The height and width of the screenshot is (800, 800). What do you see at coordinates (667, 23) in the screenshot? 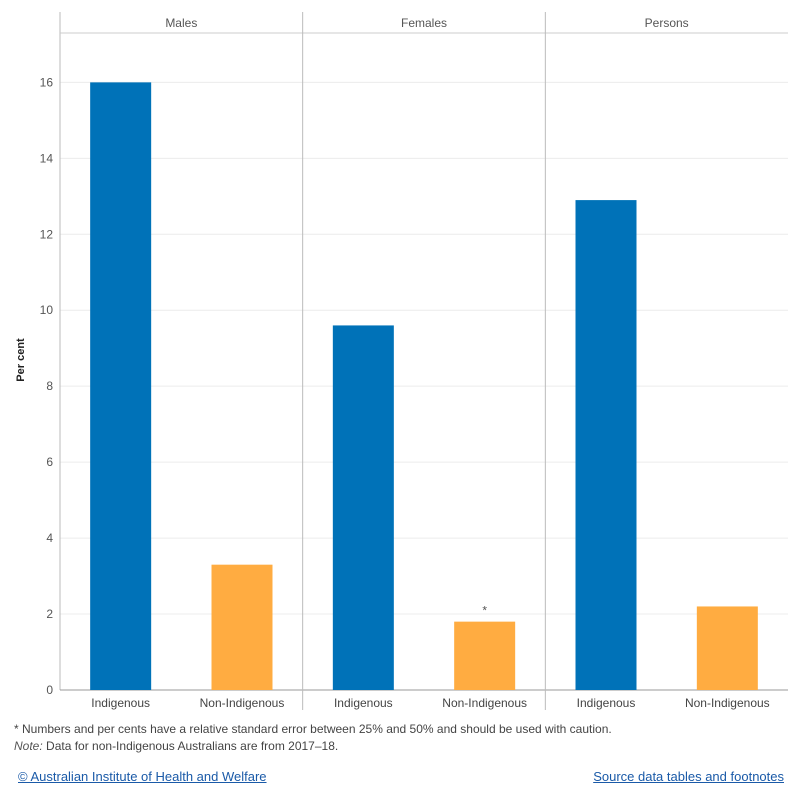
I see `panel-header: Persons` at bounding box center [667, 23].